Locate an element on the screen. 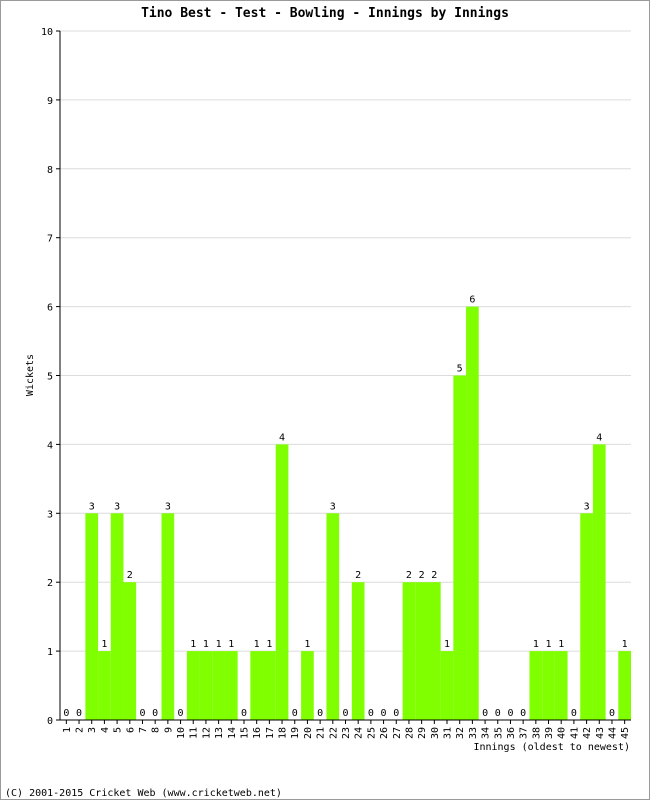 The width and height of the screenshot is (650, 800). x-tick-label: 31 is located at coordinates (448, 733).